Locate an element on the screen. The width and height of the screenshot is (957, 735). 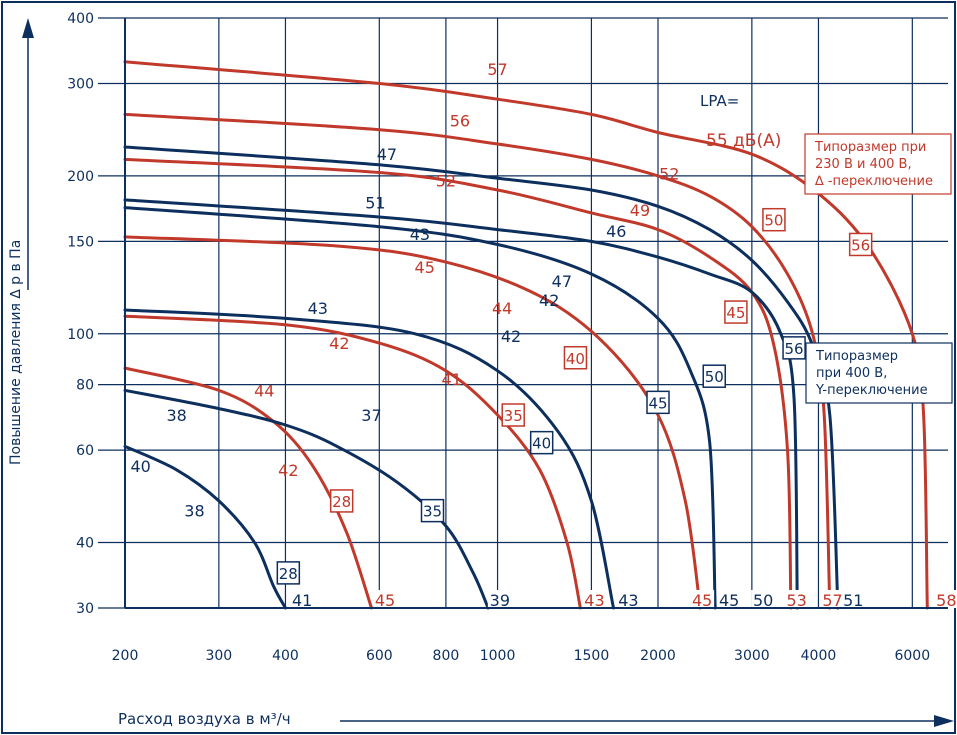
x-tick-label: 4000 is located at coordinates (819, 656).